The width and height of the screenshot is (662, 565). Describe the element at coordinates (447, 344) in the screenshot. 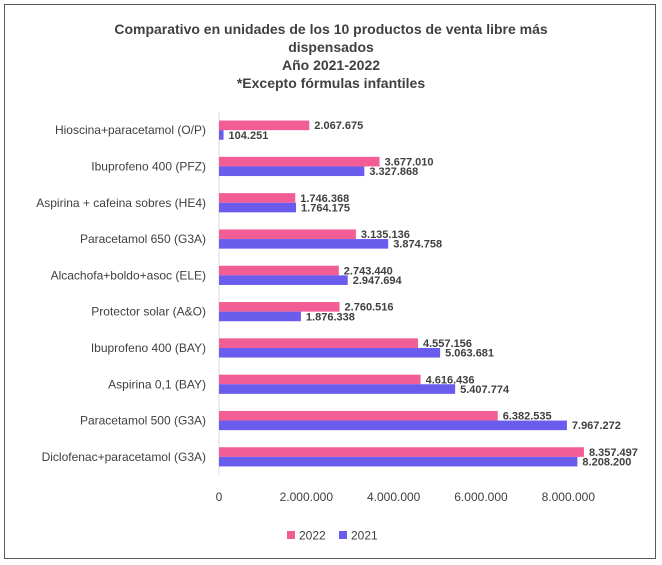

I see `data-label-2022: 4.557.156` at that location.